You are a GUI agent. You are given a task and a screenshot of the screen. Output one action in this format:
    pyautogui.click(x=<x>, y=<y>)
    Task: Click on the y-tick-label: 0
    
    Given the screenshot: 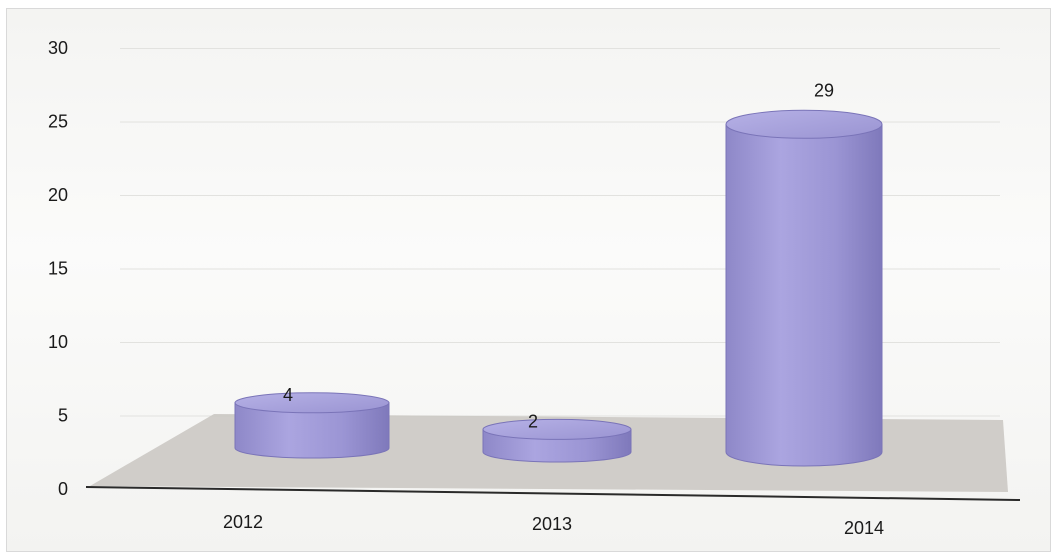 What is the action you would take?
    pyautogui.click(x=63, y=489)
    